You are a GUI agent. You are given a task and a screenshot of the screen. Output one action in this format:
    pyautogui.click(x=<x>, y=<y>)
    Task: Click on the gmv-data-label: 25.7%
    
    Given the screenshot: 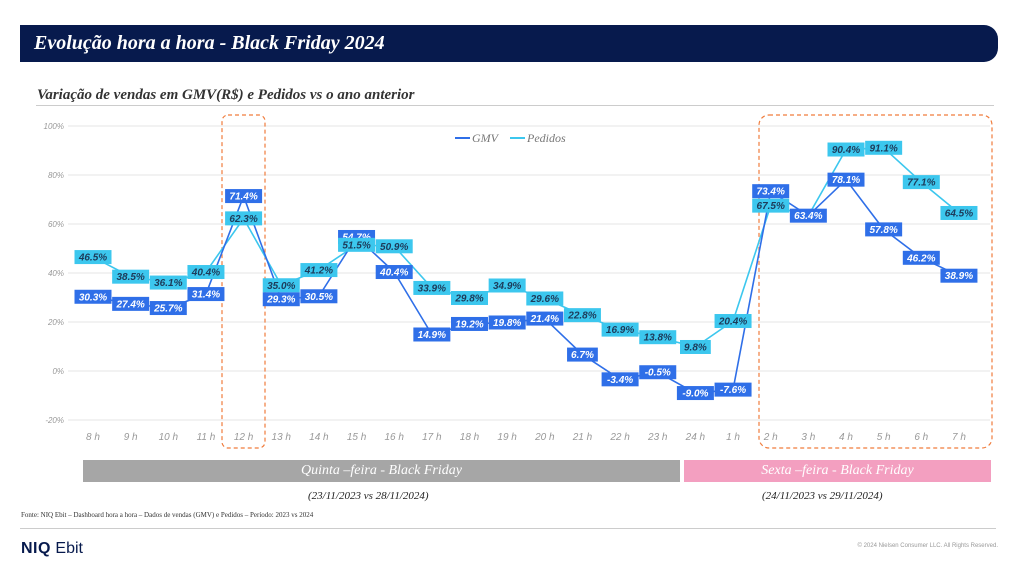 What is the action you would take?
    pyautogui.click(x=168, y=308)
    